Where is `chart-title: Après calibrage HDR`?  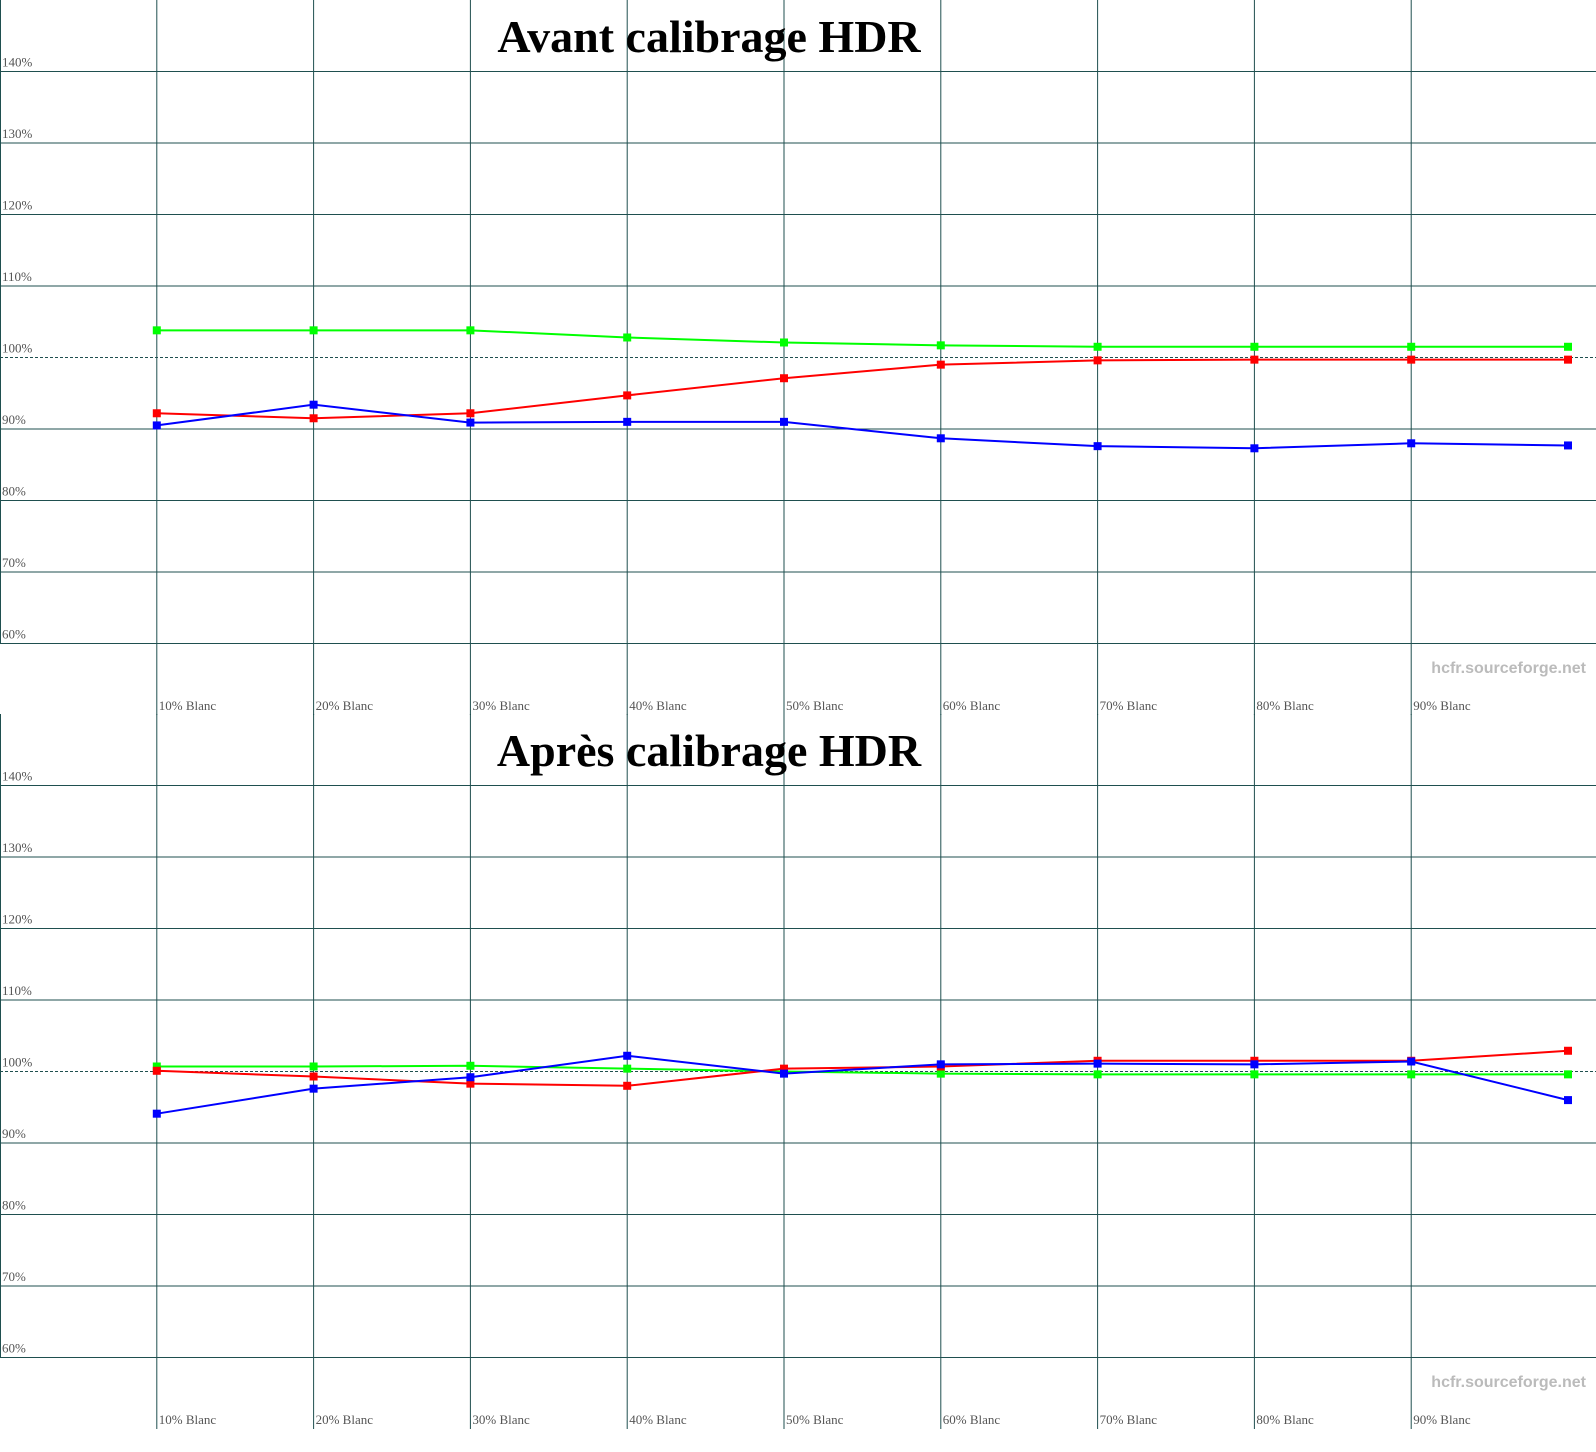
chart-title: Après calibrage HDR is located at coordinates (709, 750).